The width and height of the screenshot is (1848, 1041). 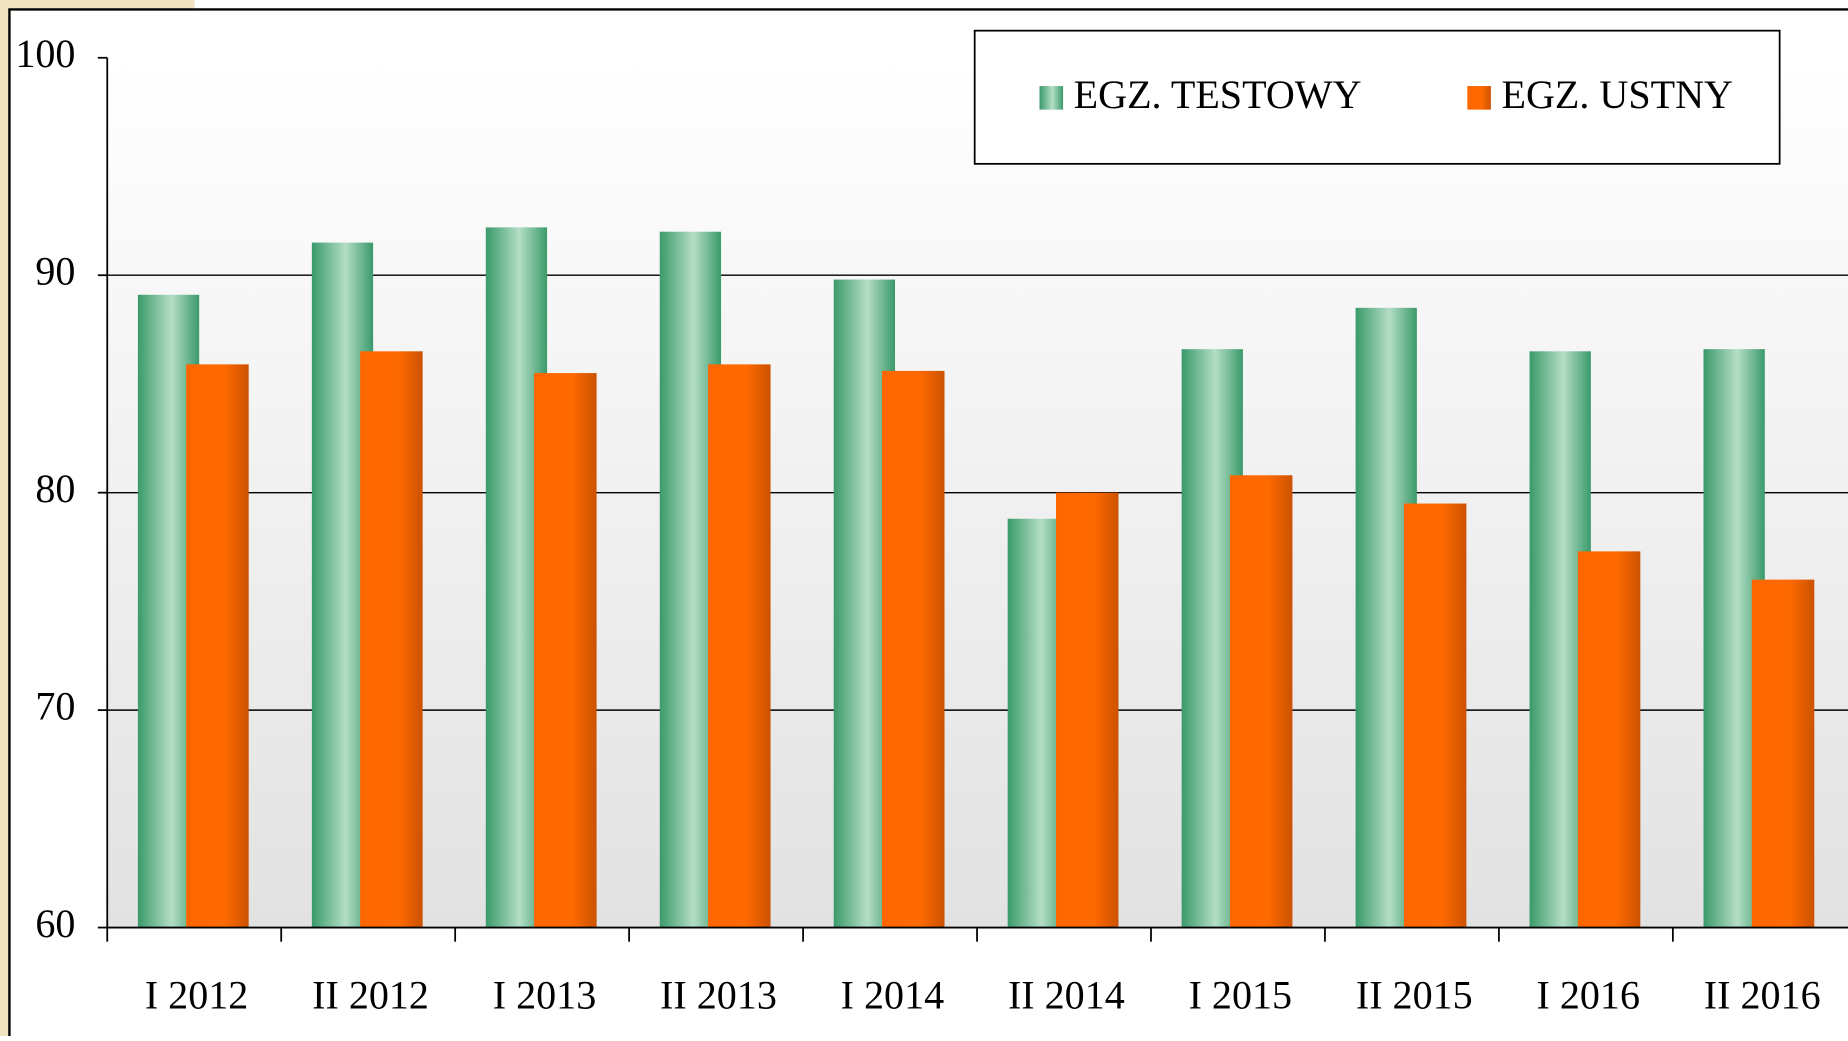 What do you see at coordinates (55, 270) in the screenshot?
I see `y-tick-label: 90` at bounding box center [55, 270].